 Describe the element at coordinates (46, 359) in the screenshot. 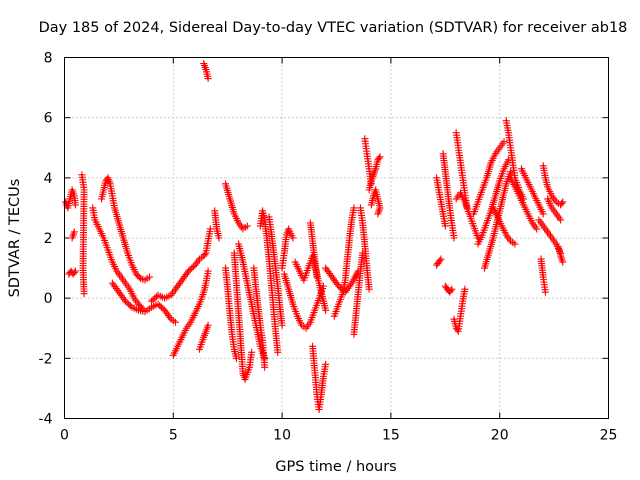

I see `y-tick-label: -2` at that location.